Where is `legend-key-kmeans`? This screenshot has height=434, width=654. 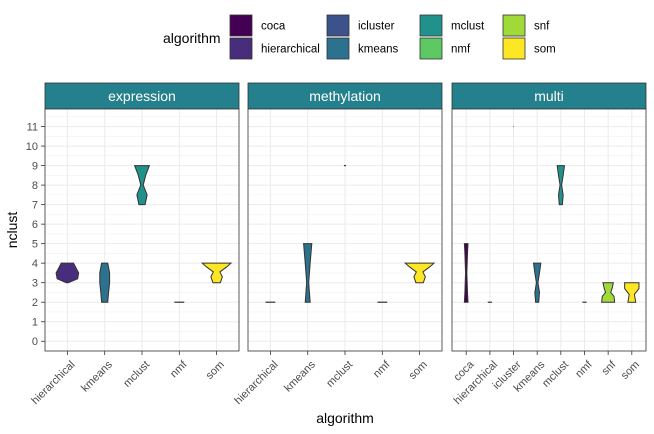
legend-key-kmeans is located at coordinates (338, 48).